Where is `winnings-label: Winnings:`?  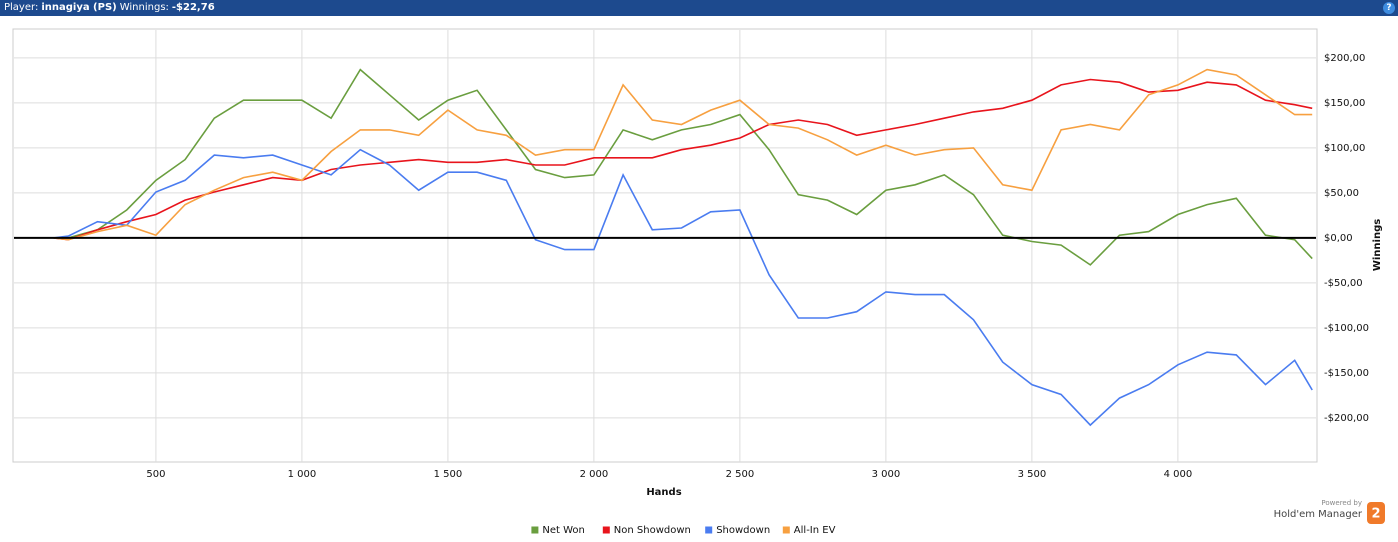
winnings-label: Winnings: is located at coordinates (144, 7).